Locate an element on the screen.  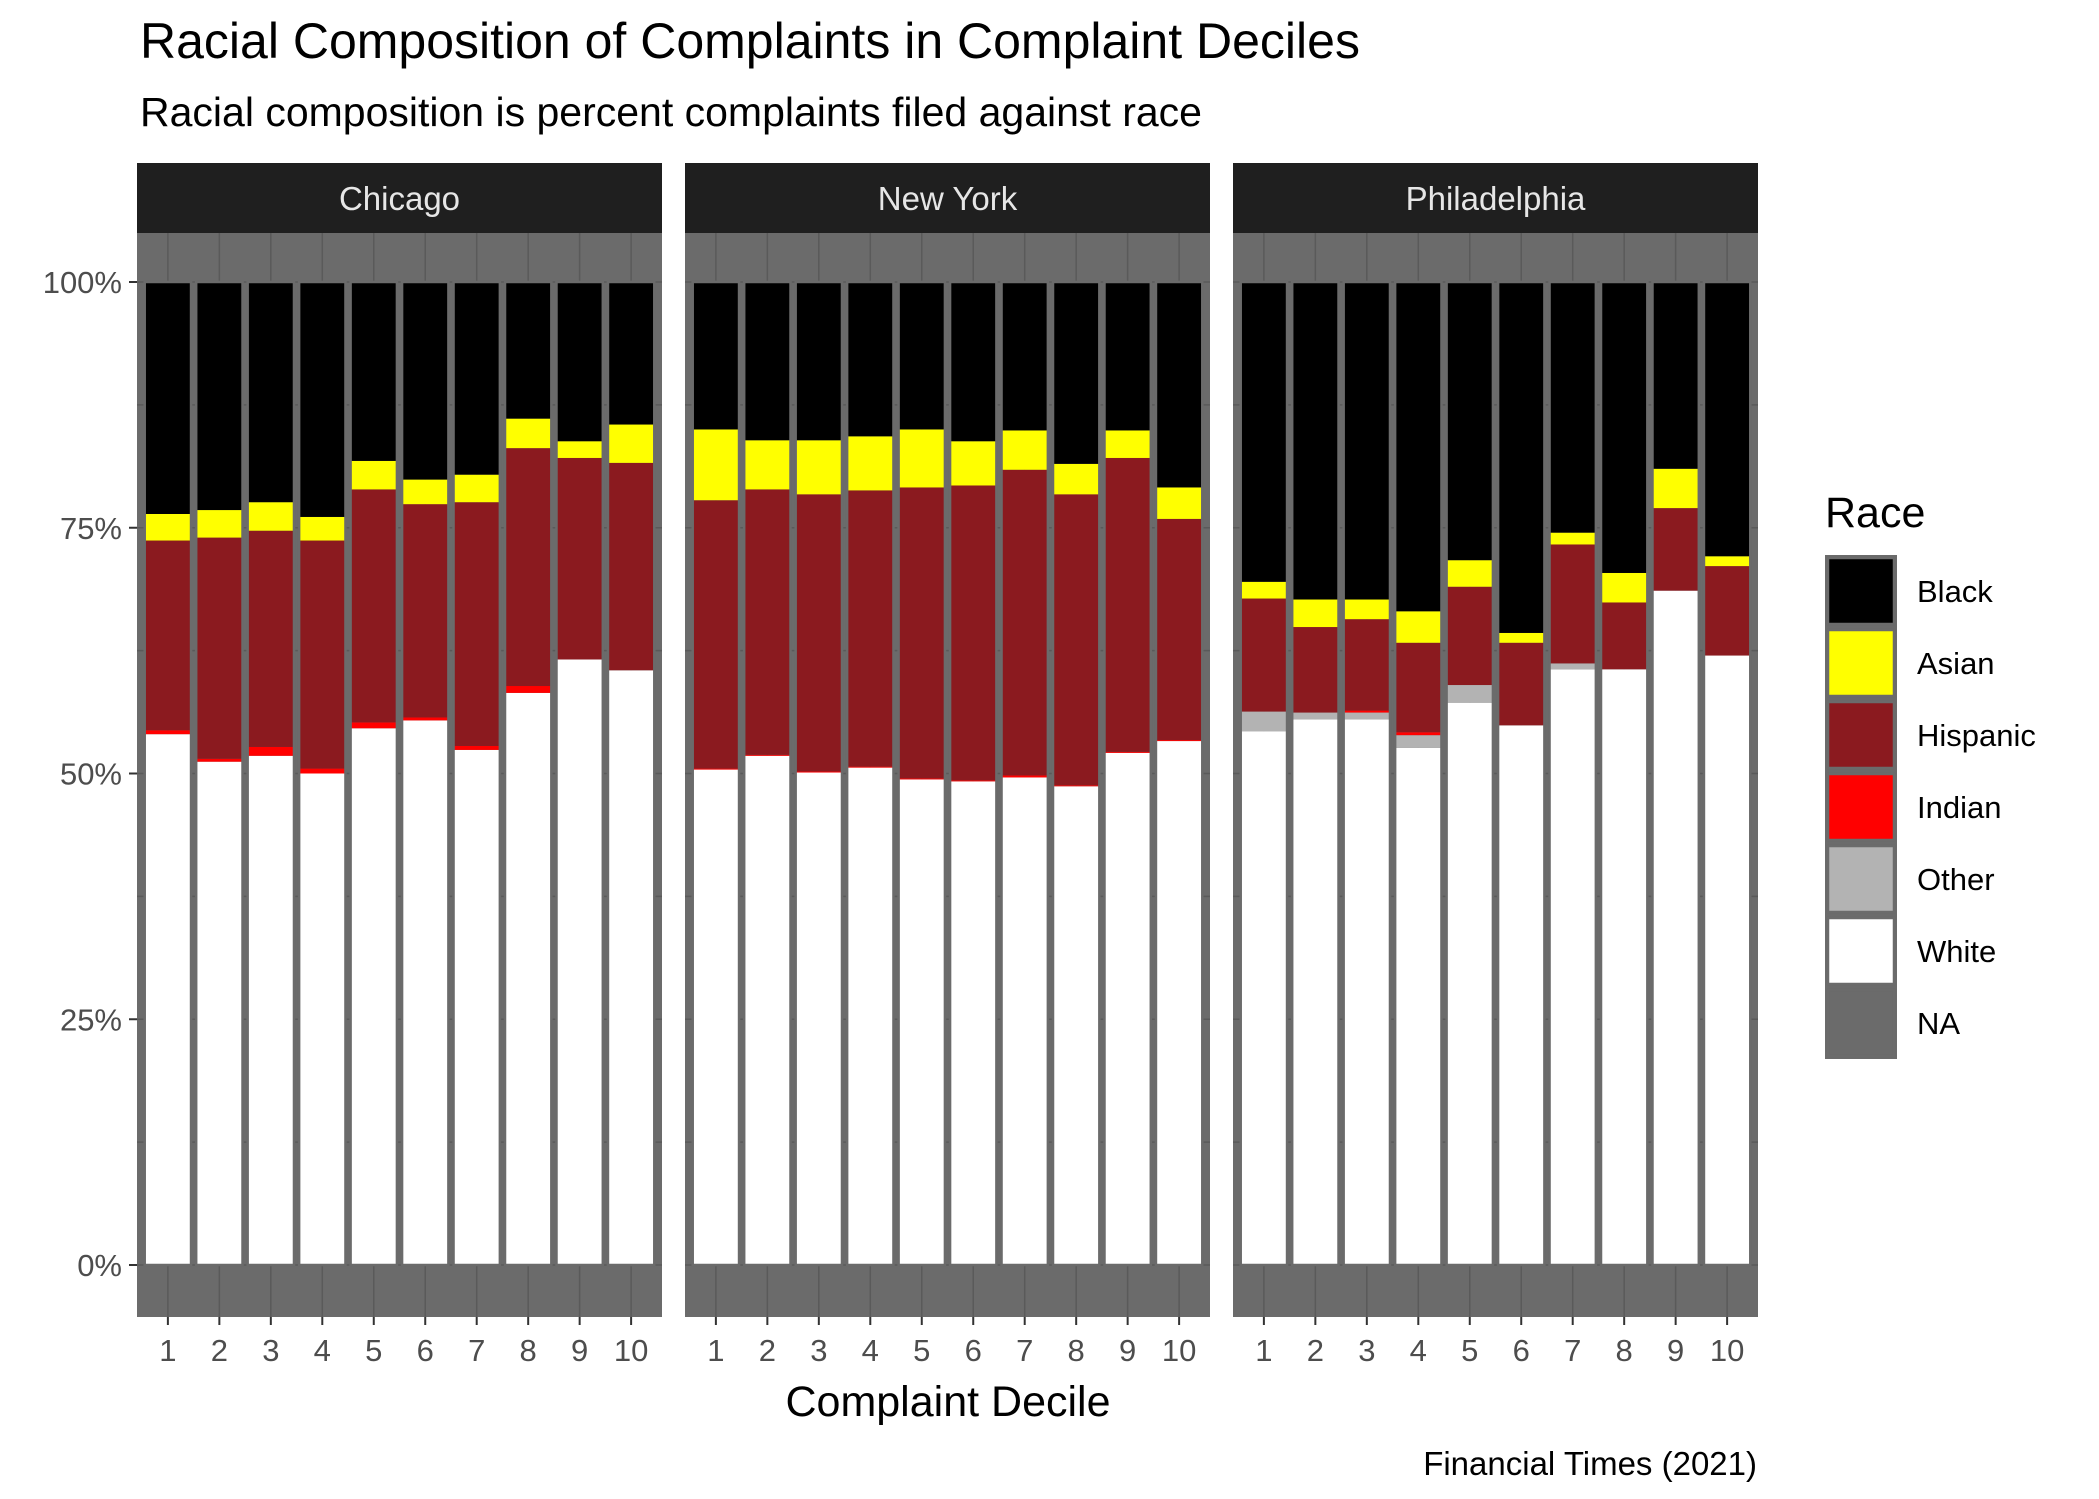
y-tick-label: 75% is located at coordinates (91, 528).